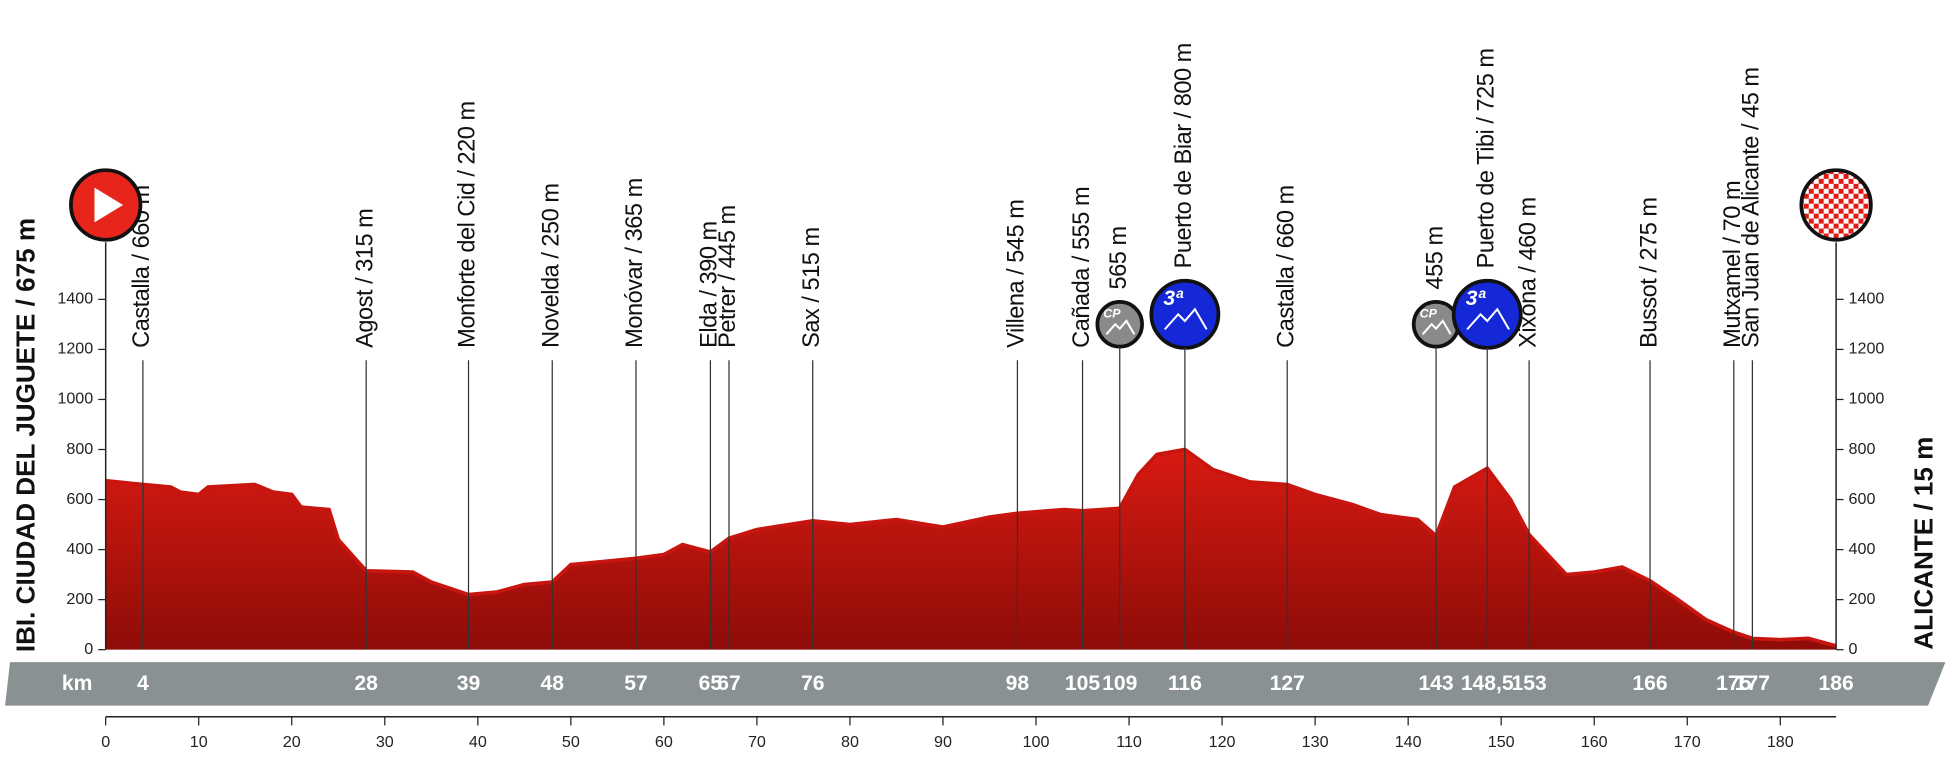 Image resolution: width=1948 pixels, height=759 pixels. Describe the element at coordinates (1315, 742) in the screenshot. I see `x-tick-label: 130` at that location.